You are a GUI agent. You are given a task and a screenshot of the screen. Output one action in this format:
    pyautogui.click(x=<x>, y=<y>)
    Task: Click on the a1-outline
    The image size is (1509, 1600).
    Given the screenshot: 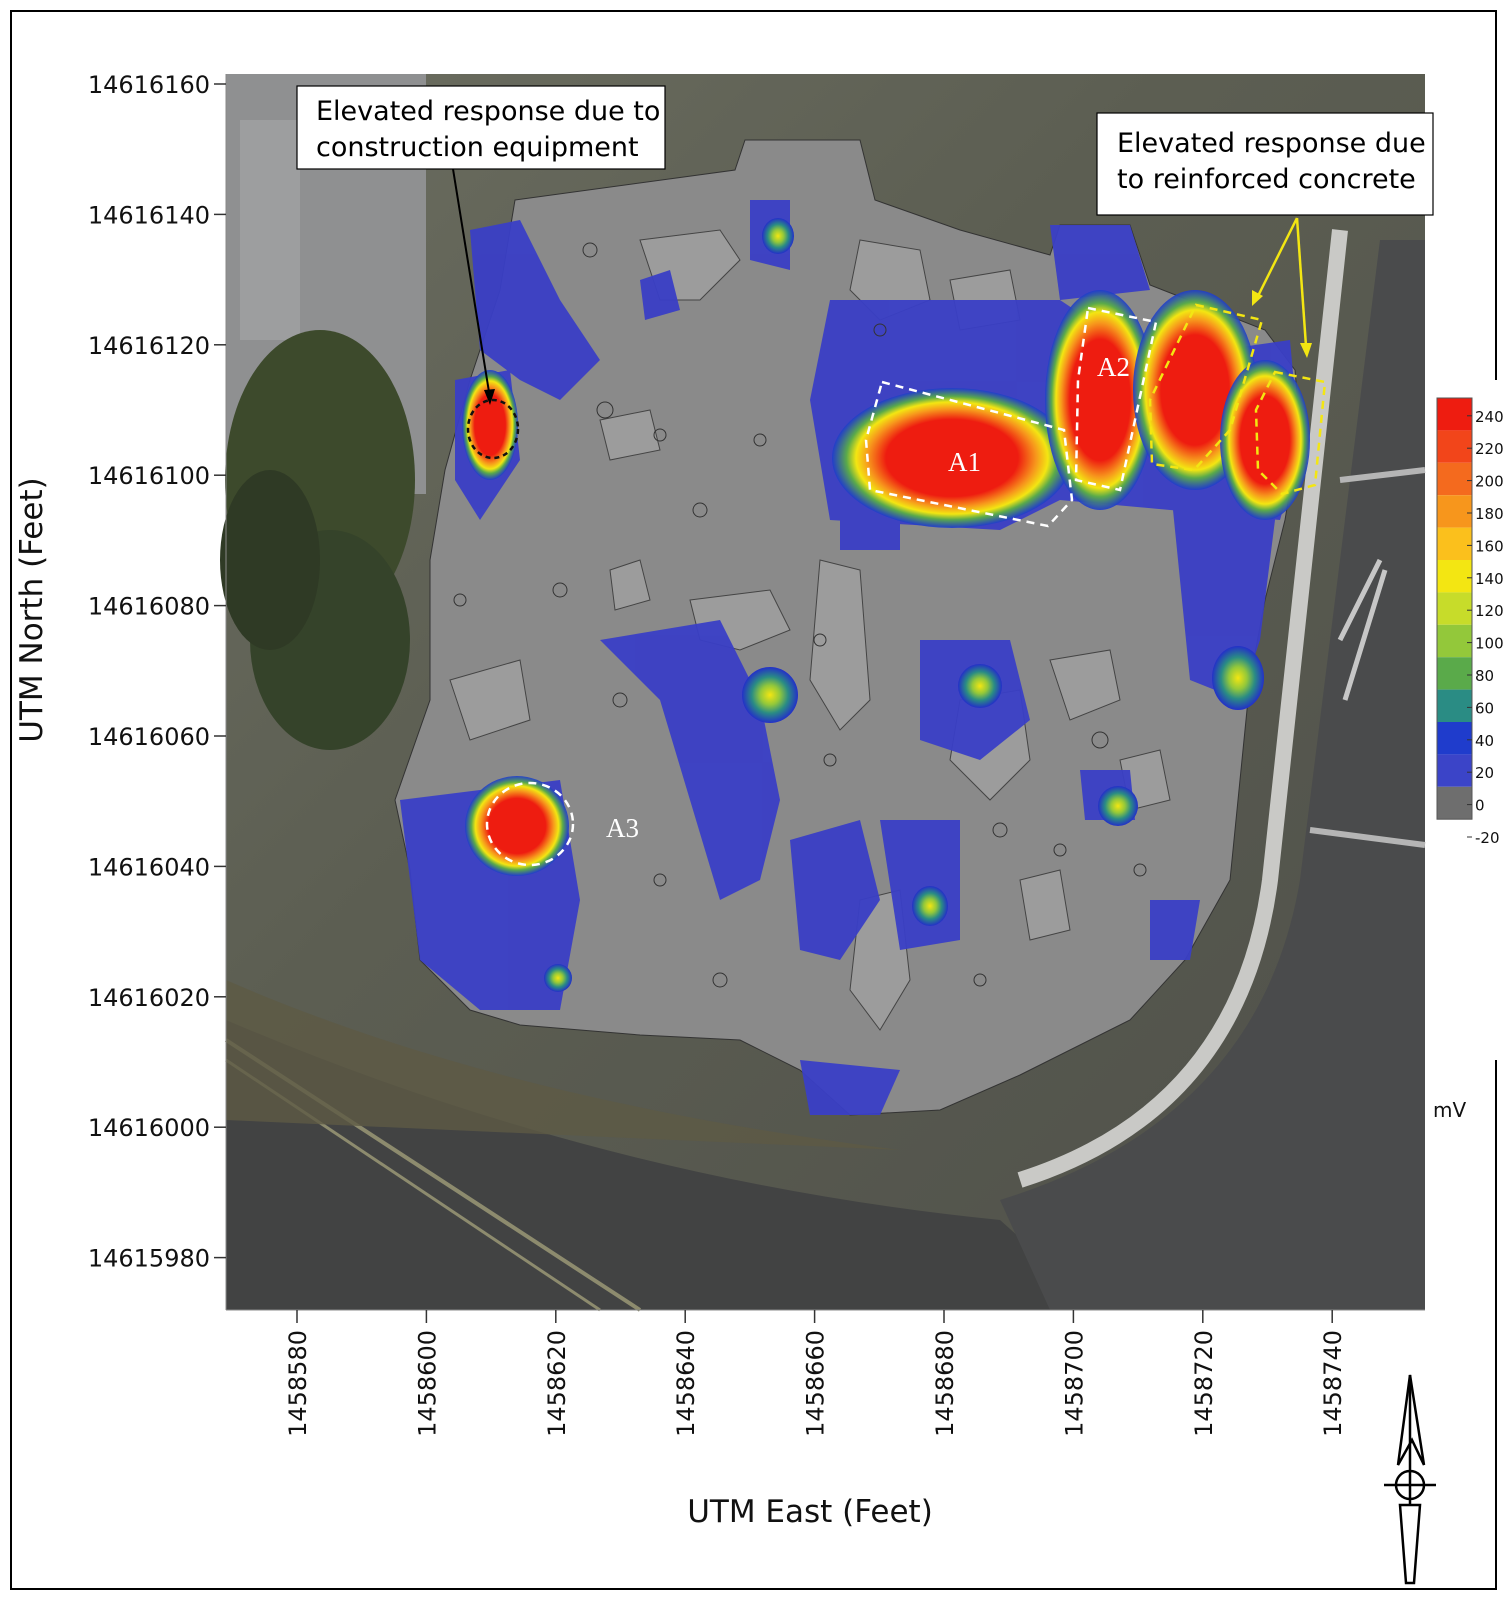 What is the action you would take?
    pyautogui.click(x=969, y=454)
    